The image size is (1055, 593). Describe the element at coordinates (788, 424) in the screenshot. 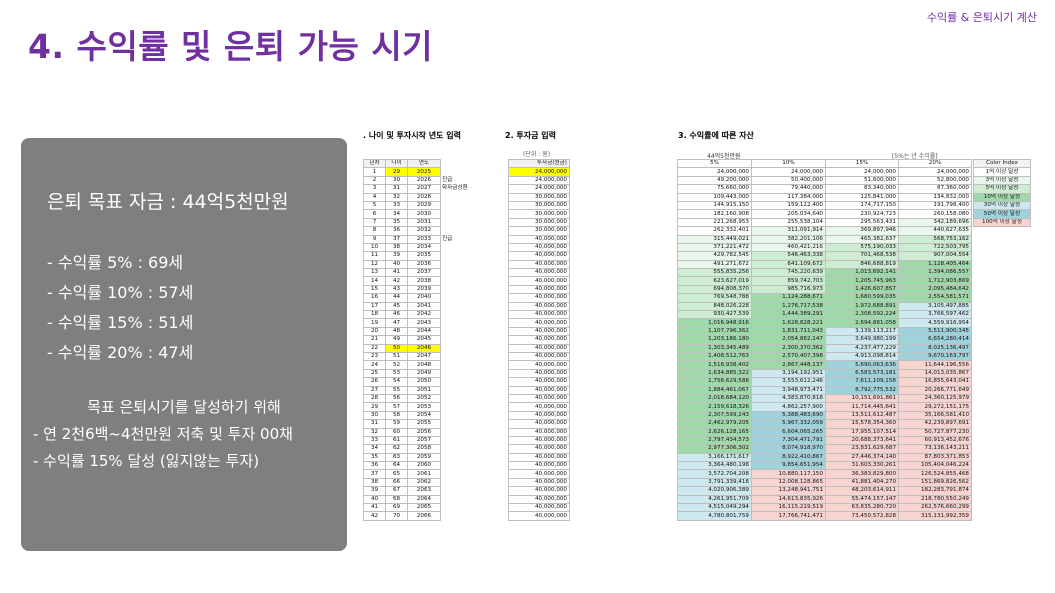

I see `table-cell: 5,967,332,059` at that location.